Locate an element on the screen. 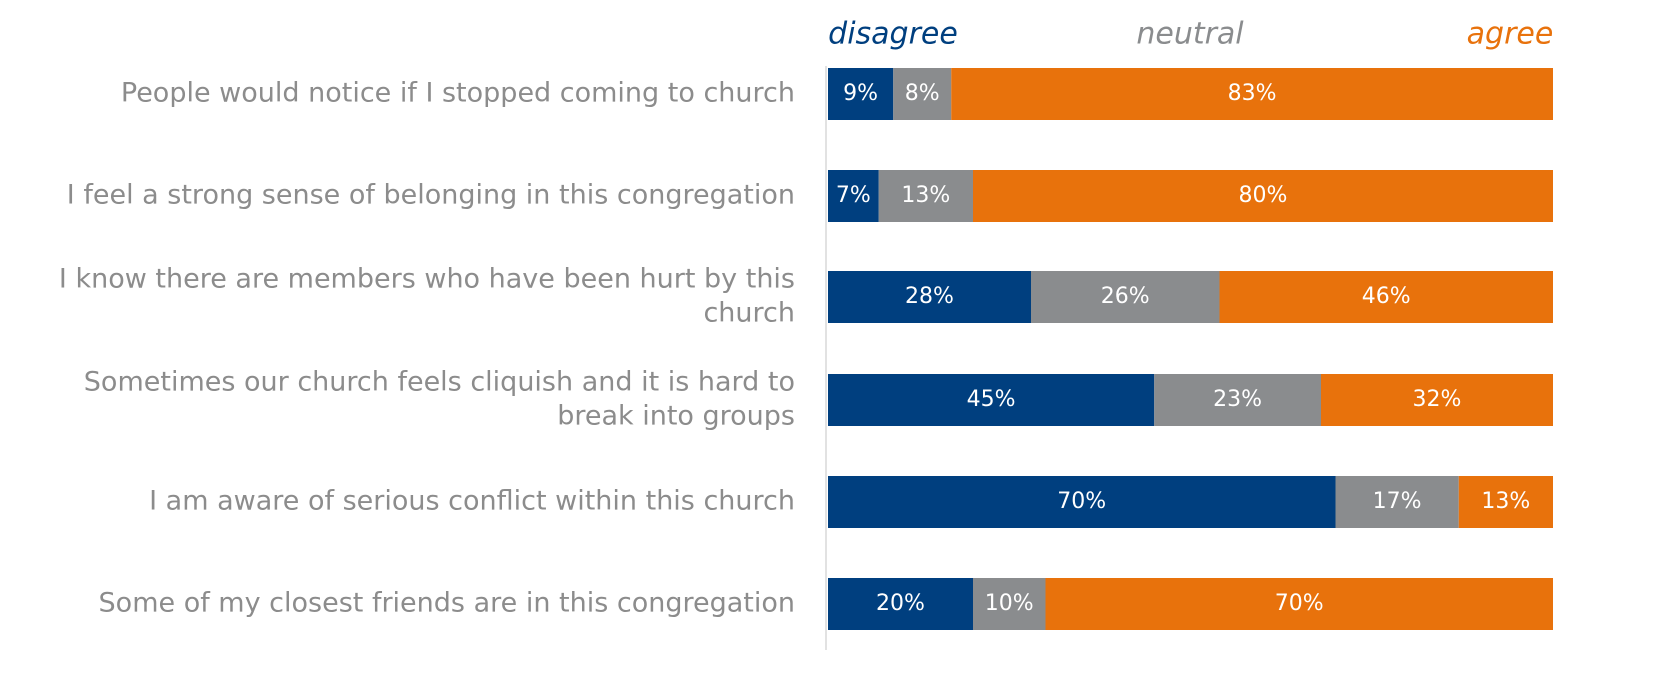  legend: disagree neutral agree is located at coordinates (1190, 34).